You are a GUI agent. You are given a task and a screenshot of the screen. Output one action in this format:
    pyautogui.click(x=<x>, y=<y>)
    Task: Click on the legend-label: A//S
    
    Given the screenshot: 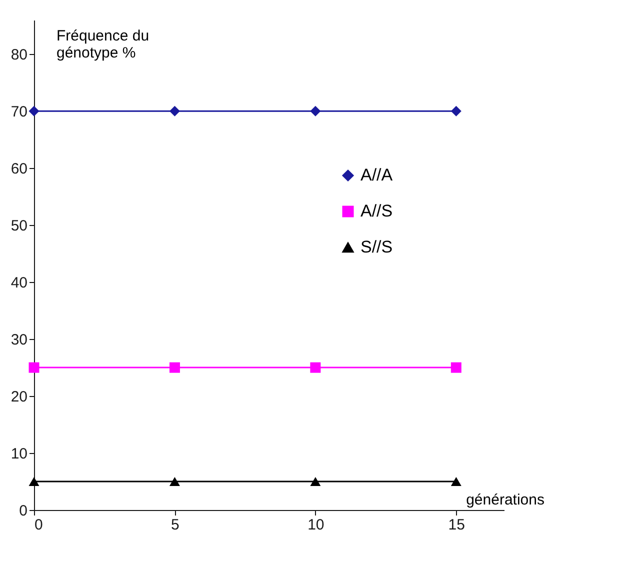 What is the action you would take?
    pyautogui.click(x=376, y=211)
    